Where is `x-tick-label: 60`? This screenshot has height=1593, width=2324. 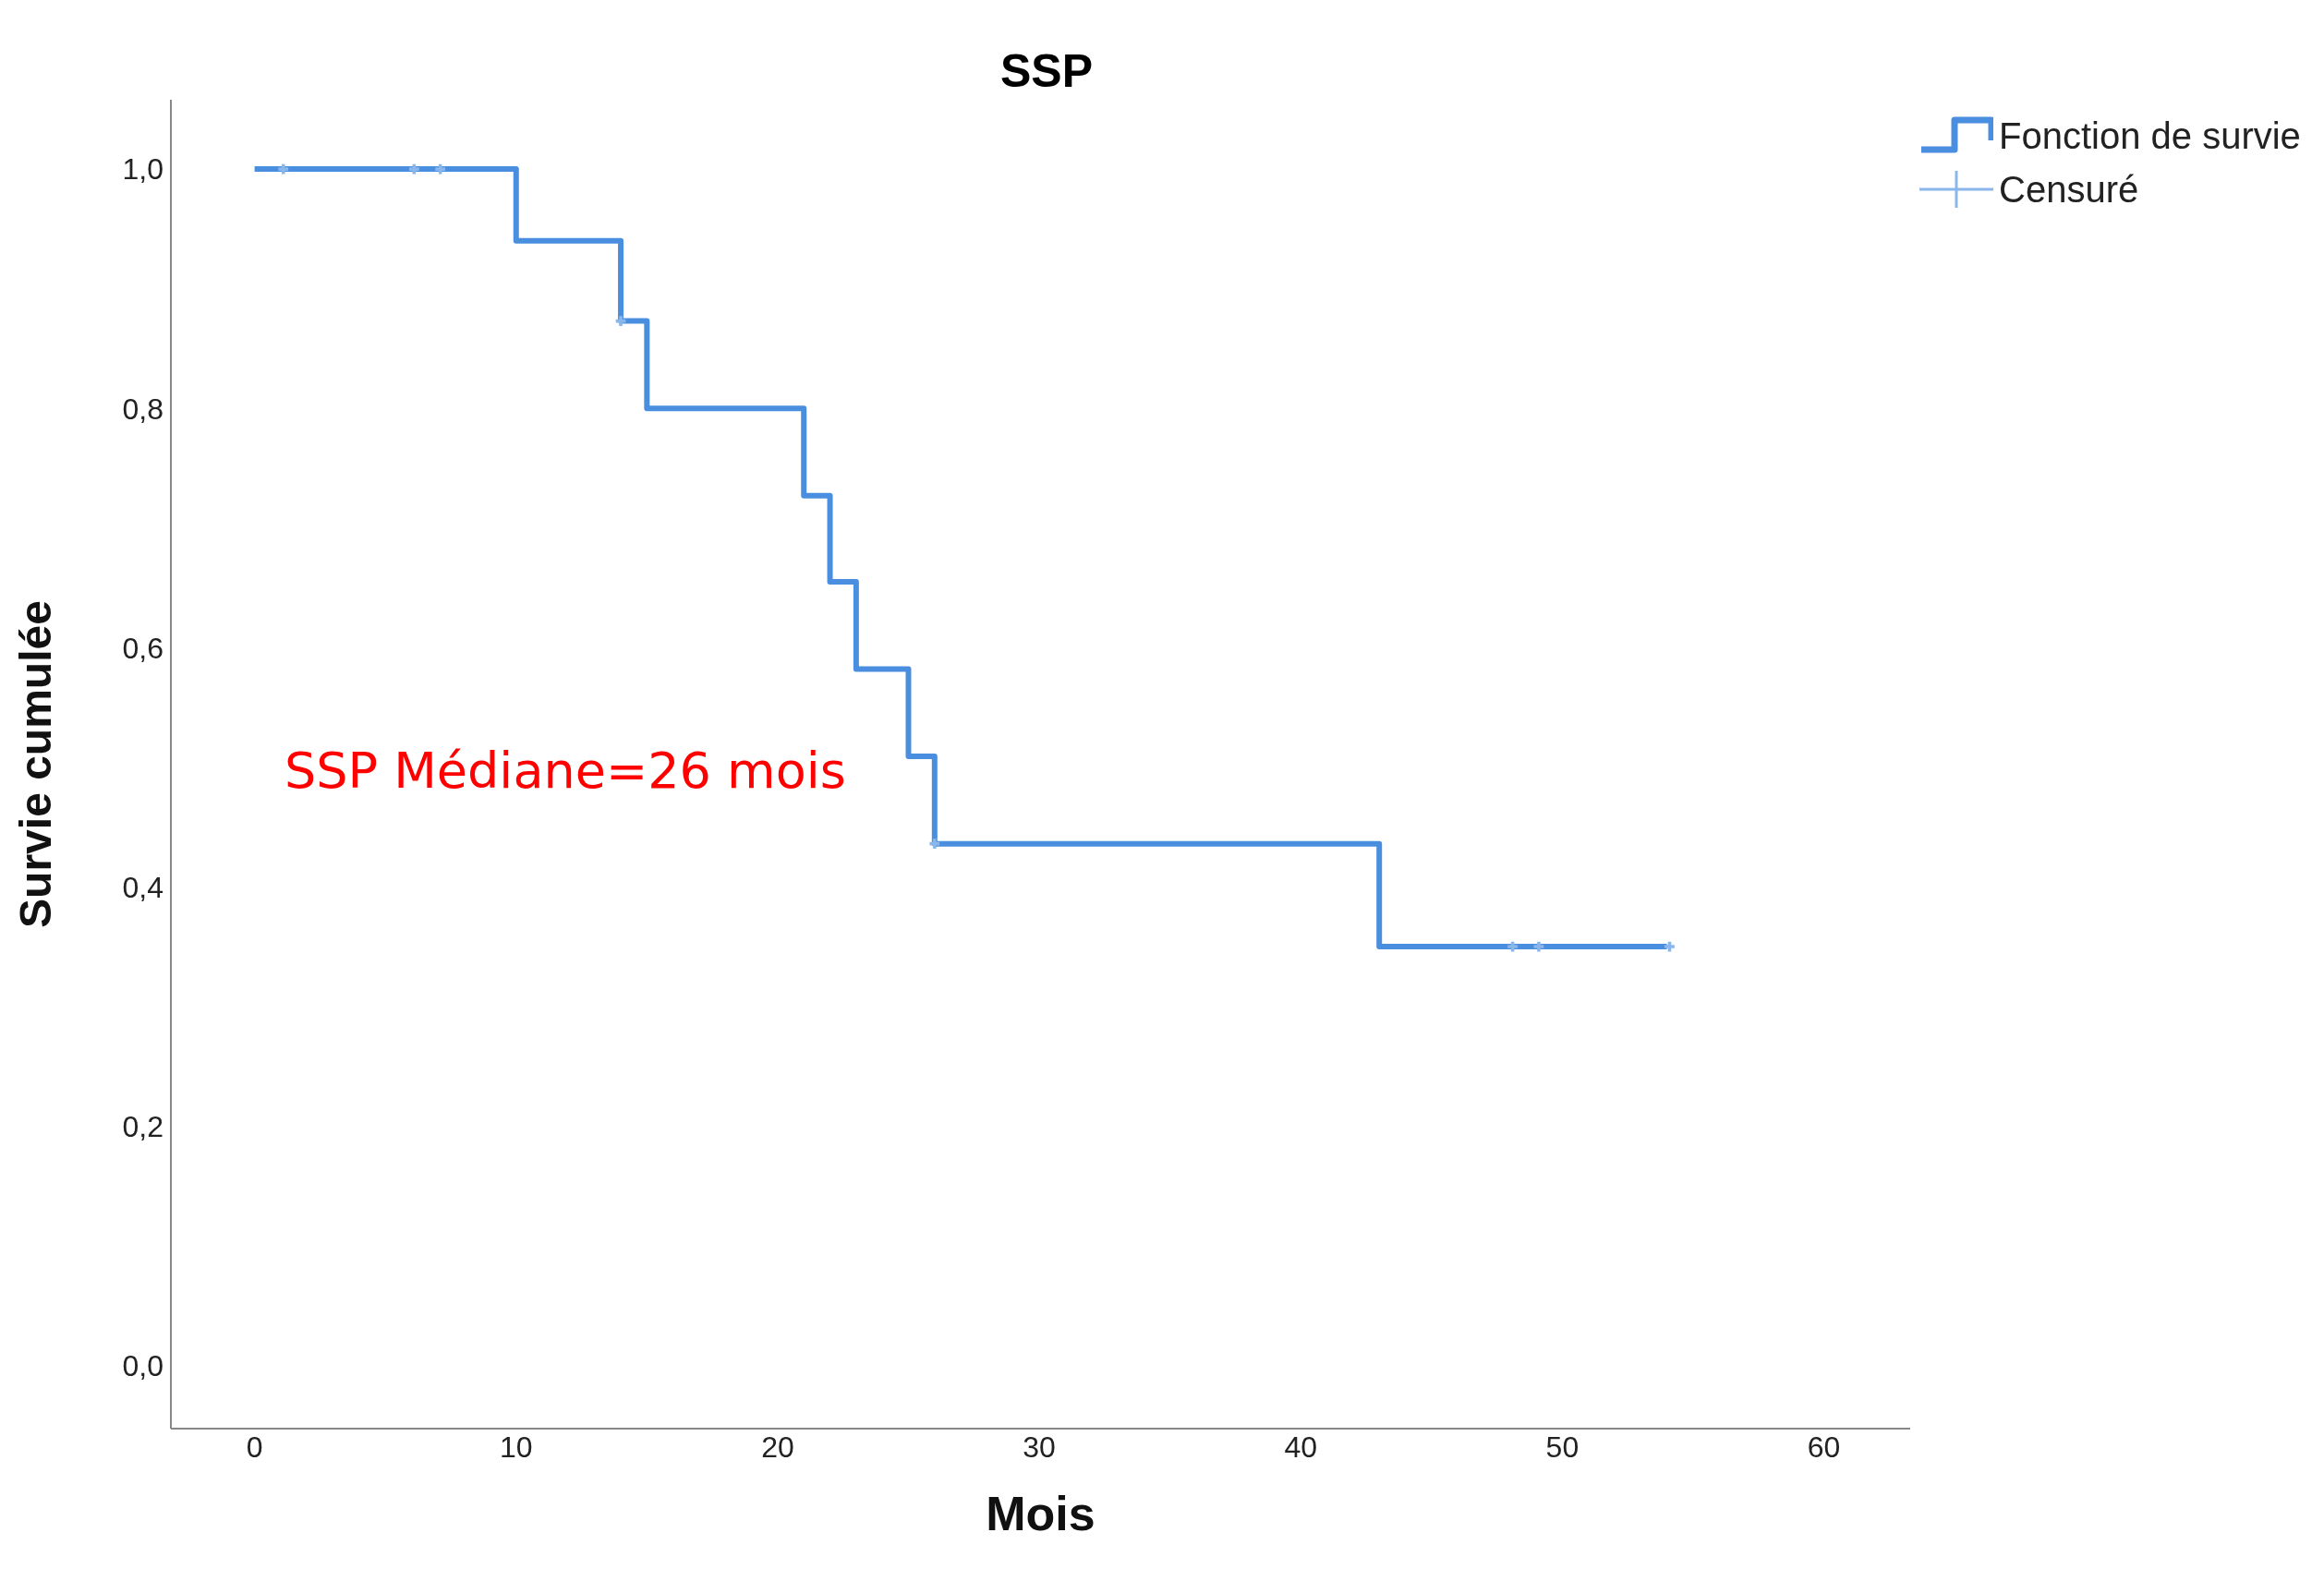
x-tick-label: 60 is located at coordinates (1824, 1447).